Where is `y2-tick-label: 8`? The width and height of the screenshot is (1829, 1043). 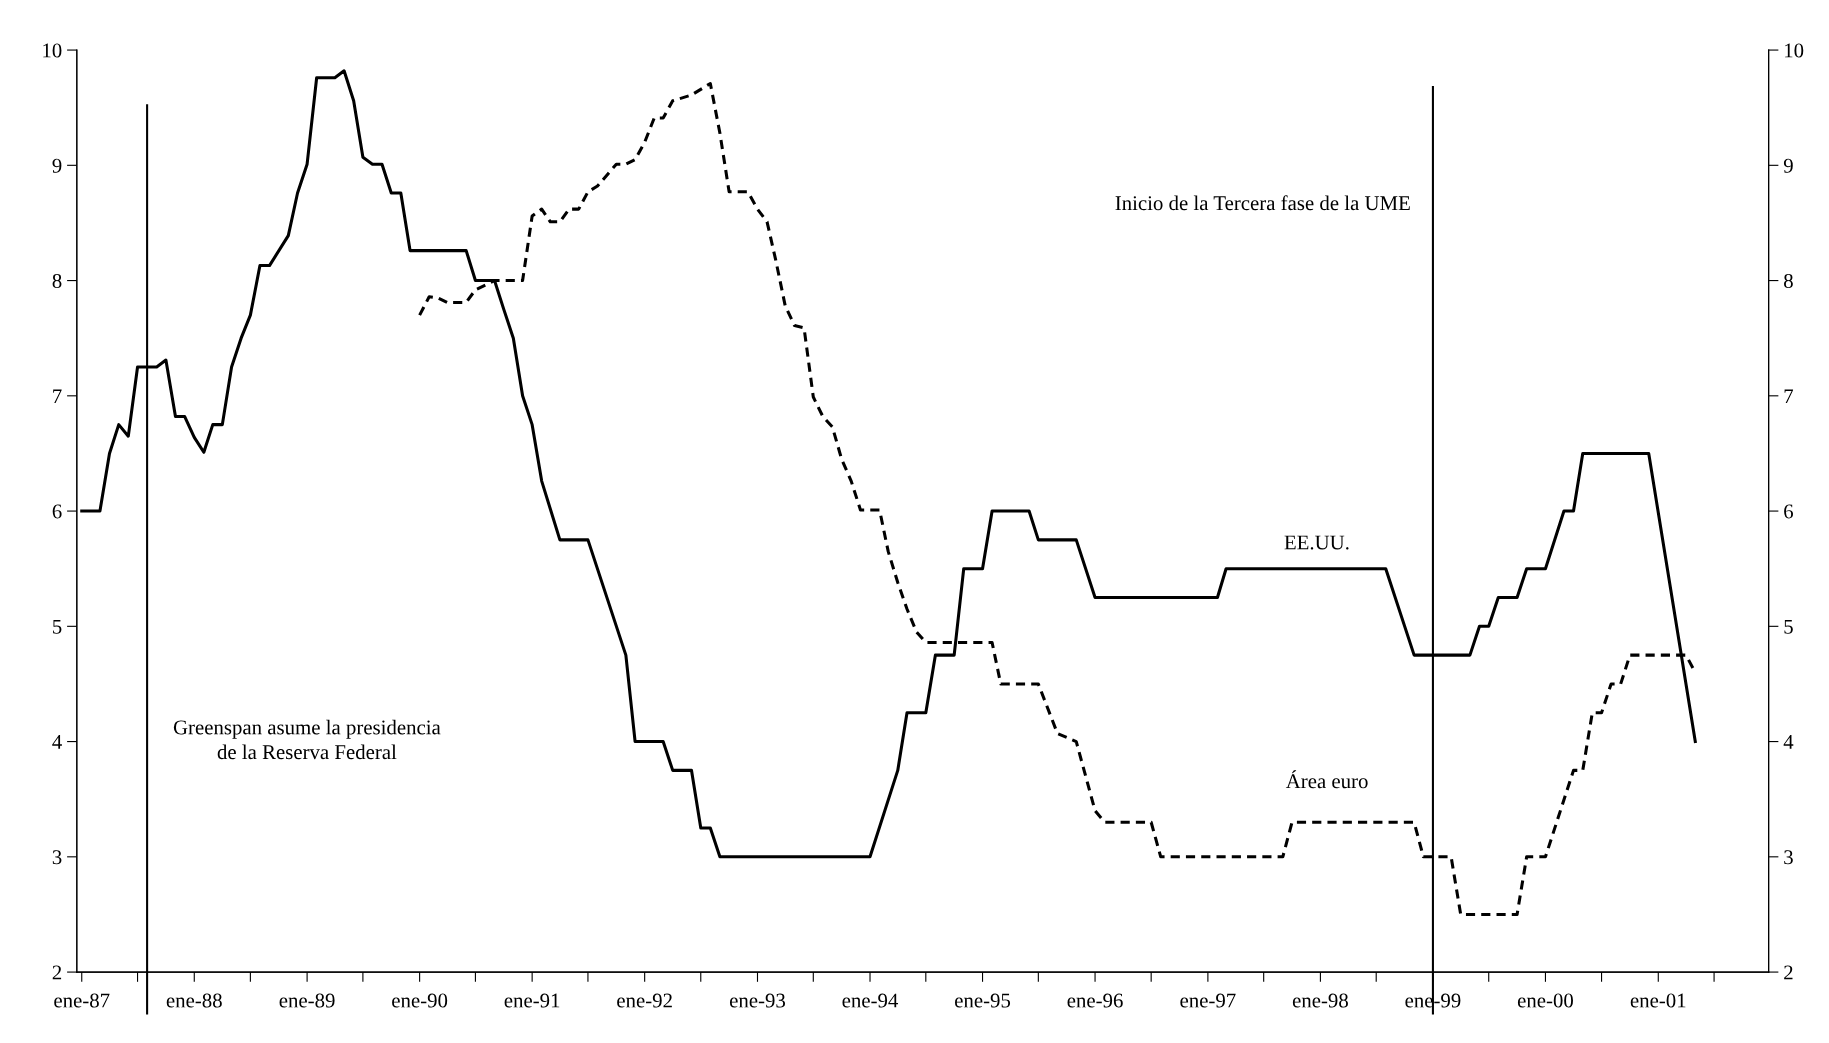
y2-tick-label: 8 is located at coordinates (1788, 280).